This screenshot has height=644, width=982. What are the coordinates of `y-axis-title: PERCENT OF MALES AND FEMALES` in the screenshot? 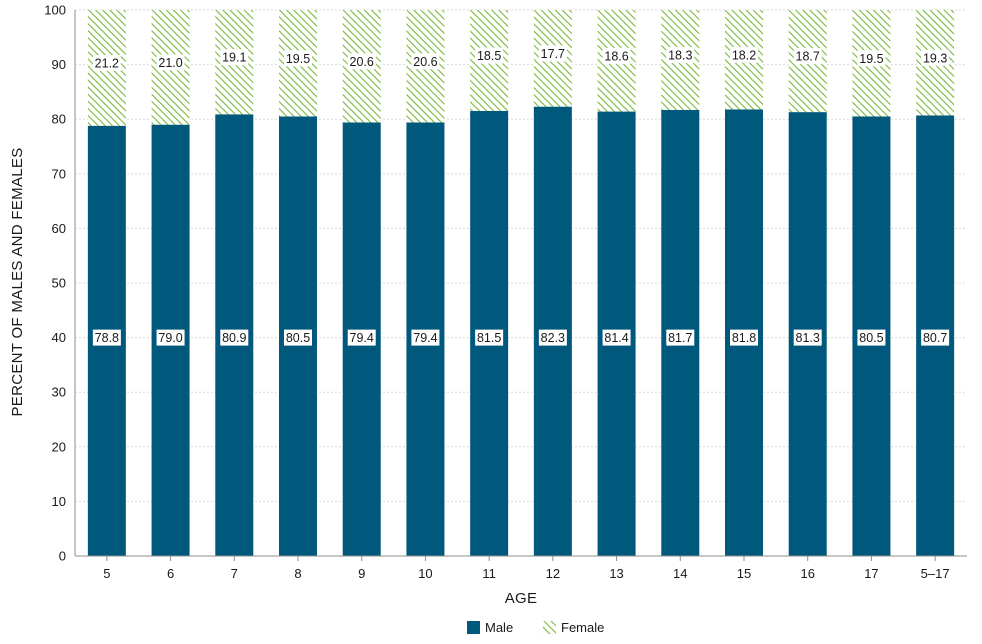 It's located at (17, 281).